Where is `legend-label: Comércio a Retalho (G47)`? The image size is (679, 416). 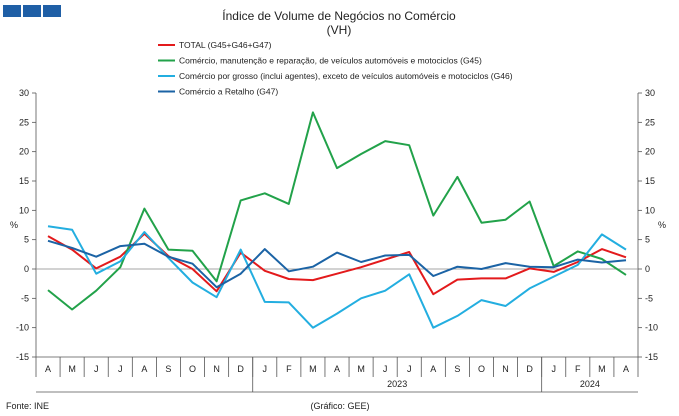
legend-label: Comércio a Retalho (G47) is located at coordinates (228, 92).